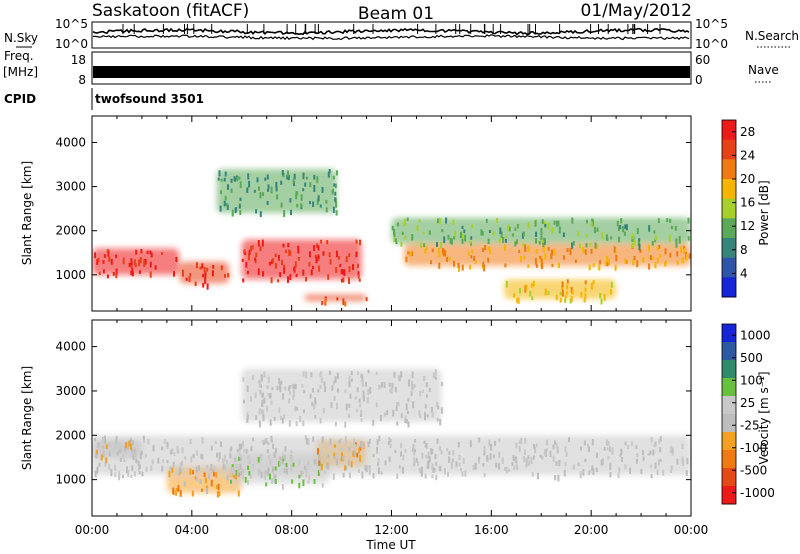 The height and width of the screenshot is (554, 800). Describe the element at coordinates (149, 99) in the screenshot. I see `cpid-text: twofsound 3501` at that location.